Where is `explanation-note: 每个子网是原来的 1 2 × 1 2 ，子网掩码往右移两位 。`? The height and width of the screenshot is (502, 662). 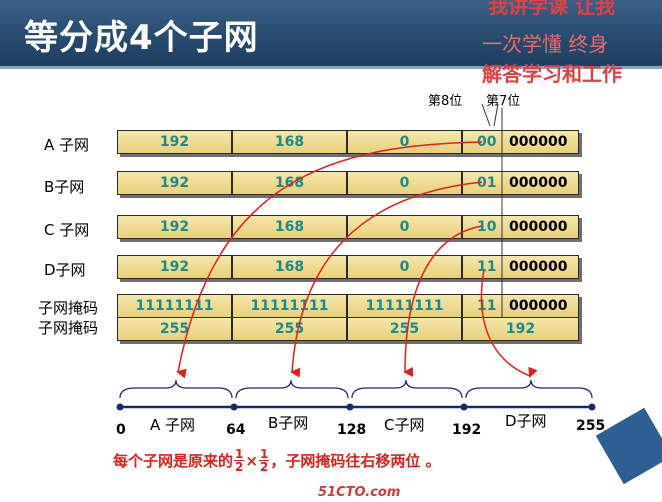
explanation-note: 每个子网是原来的 1 2 × 1 2 ，子网掩码往右移两位 。 is located at coordinates (277, 460).